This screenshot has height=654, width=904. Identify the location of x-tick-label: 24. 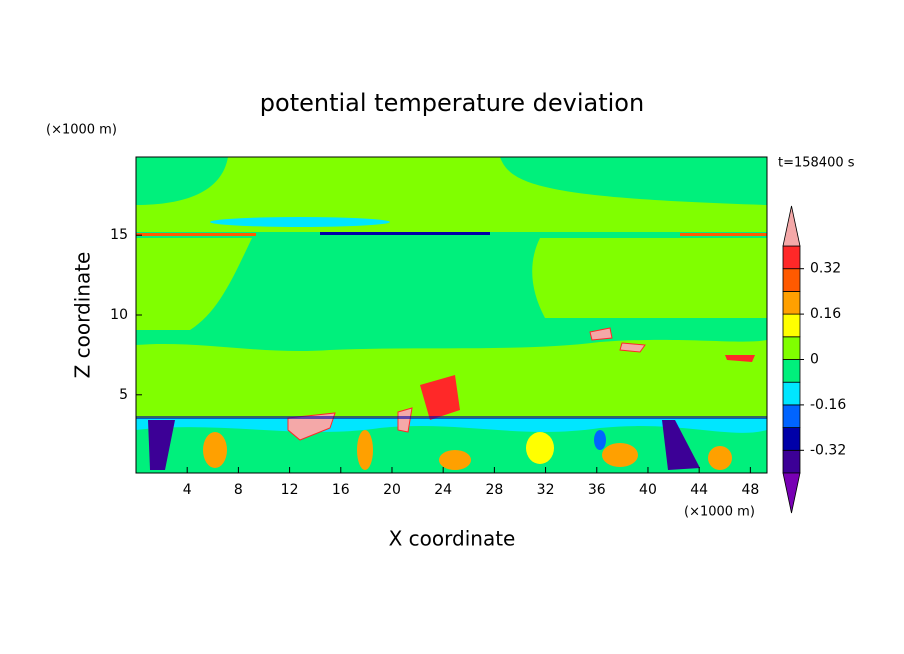
(443, 490).